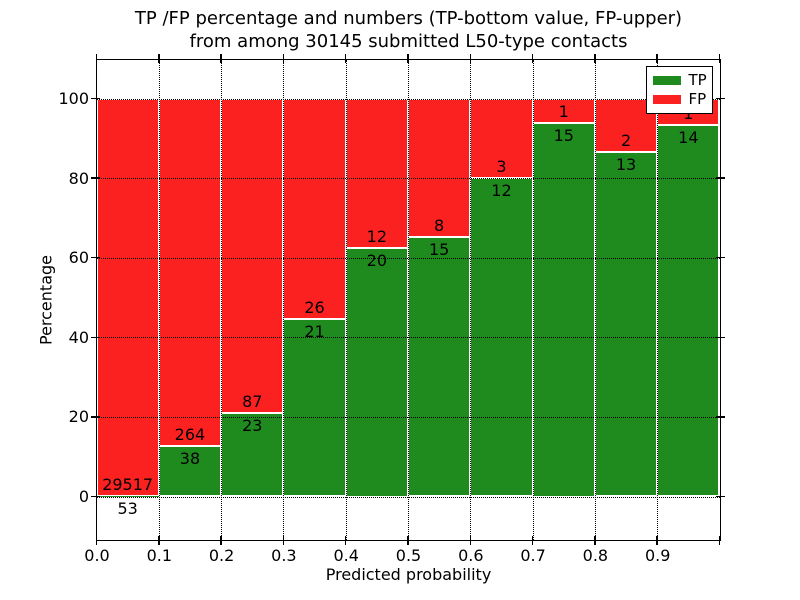 This screenshot has height=600, width=800. Describe the element at coordinates (252, 402) in the screenshot. I see `fp-count-label-2: 87` at that location.